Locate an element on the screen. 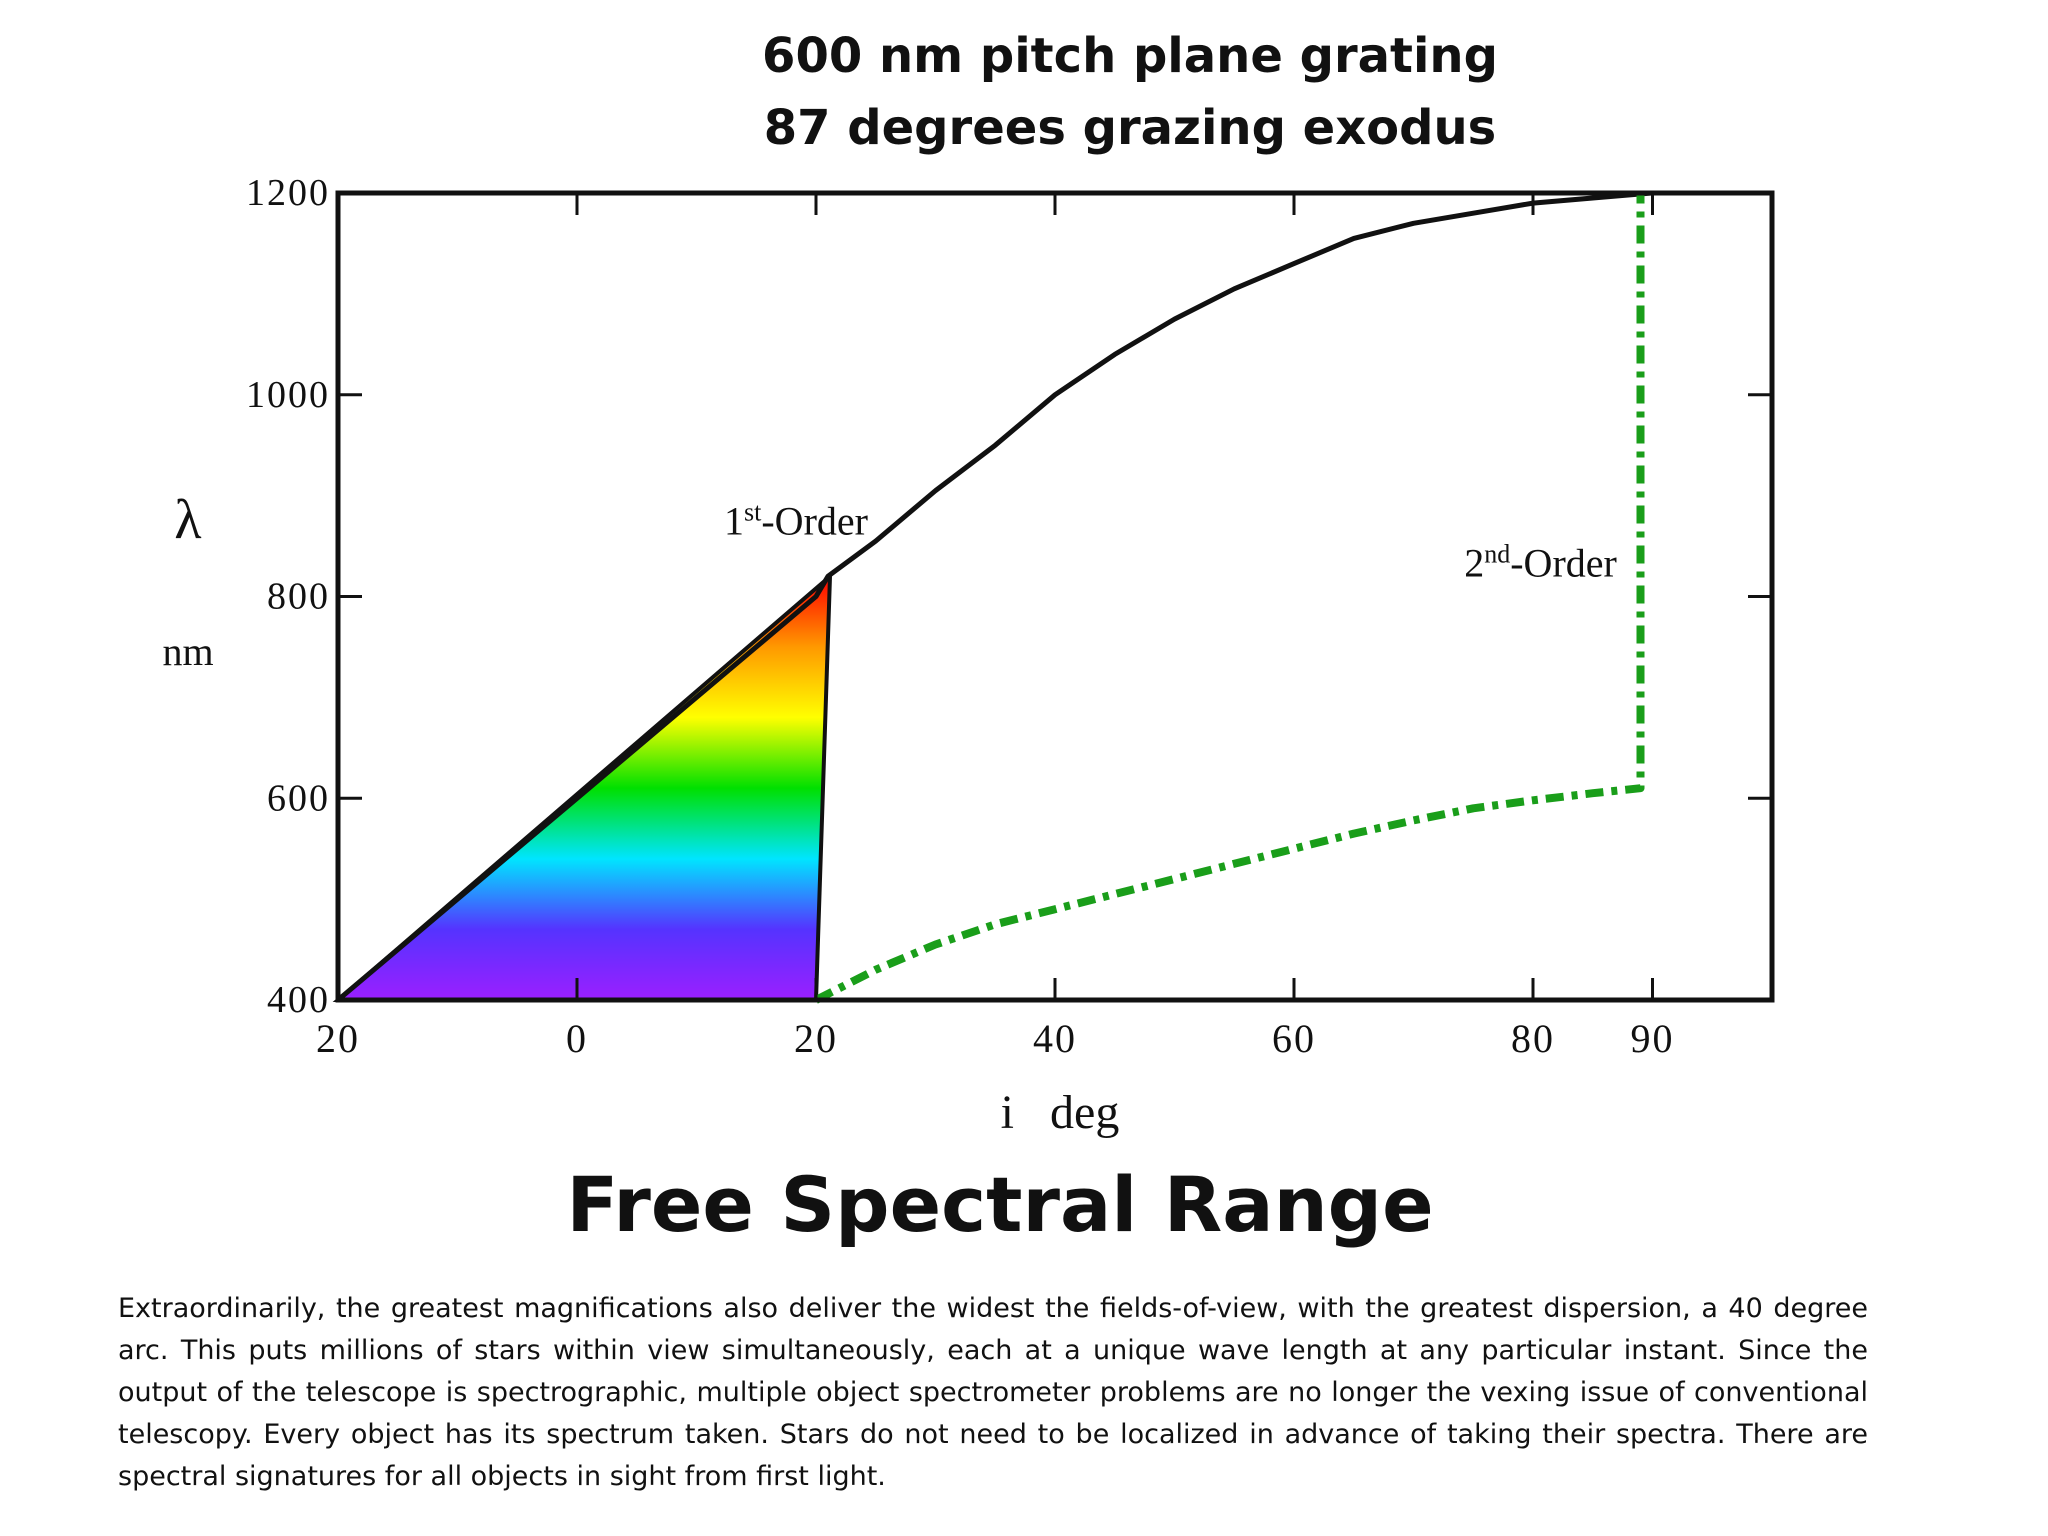 The image size is (2048, 1536). x-tick-label: 0 is located at coordinates (577, 1038).